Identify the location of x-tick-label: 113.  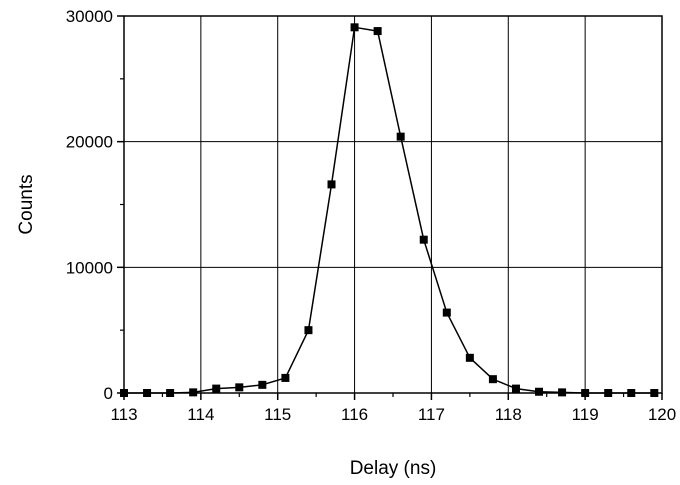
(123, 414).